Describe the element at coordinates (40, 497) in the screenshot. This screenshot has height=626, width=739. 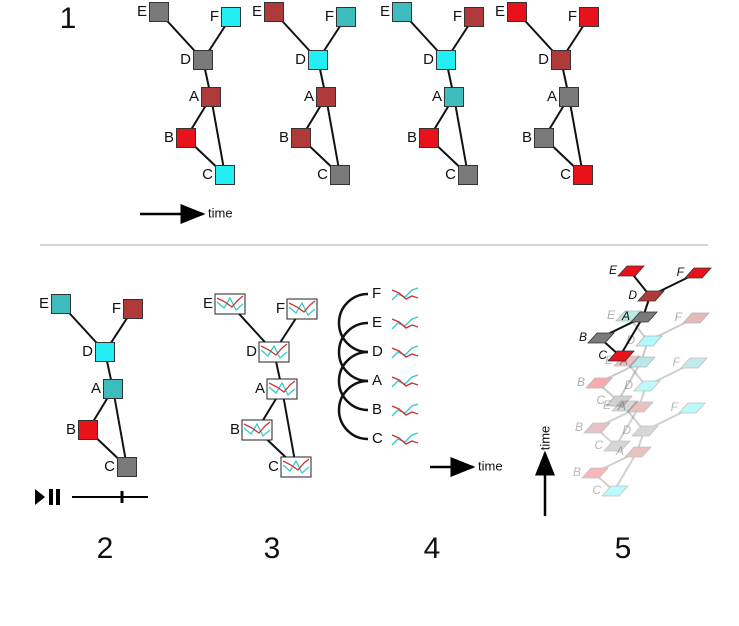
I see `play-icon` at that location.